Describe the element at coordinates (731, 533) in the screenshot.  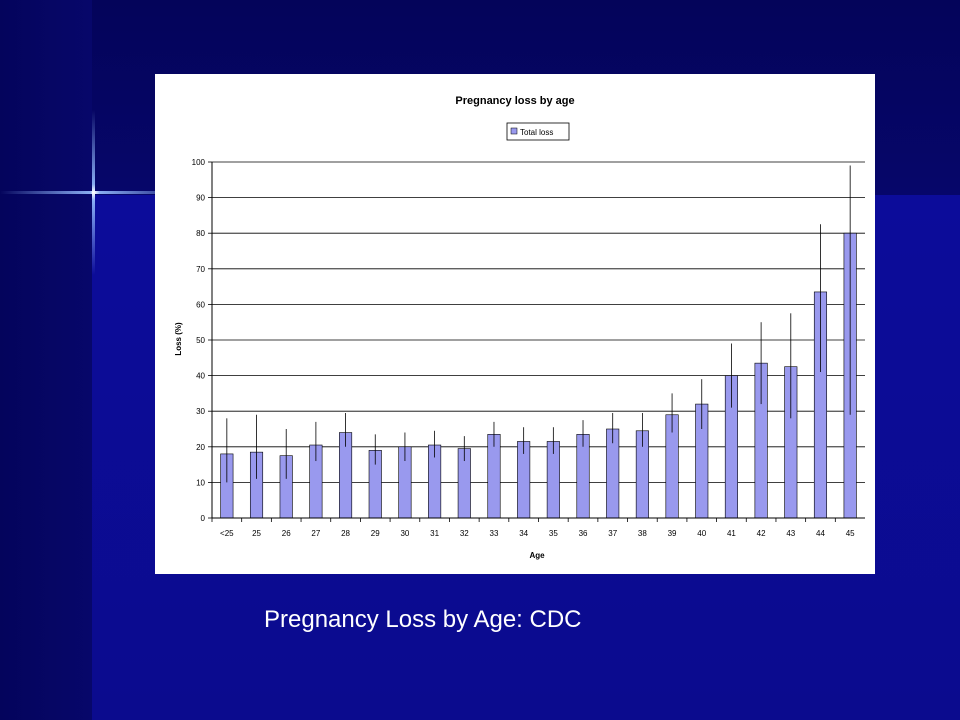
I see `x-tick-label: 41` at that location.